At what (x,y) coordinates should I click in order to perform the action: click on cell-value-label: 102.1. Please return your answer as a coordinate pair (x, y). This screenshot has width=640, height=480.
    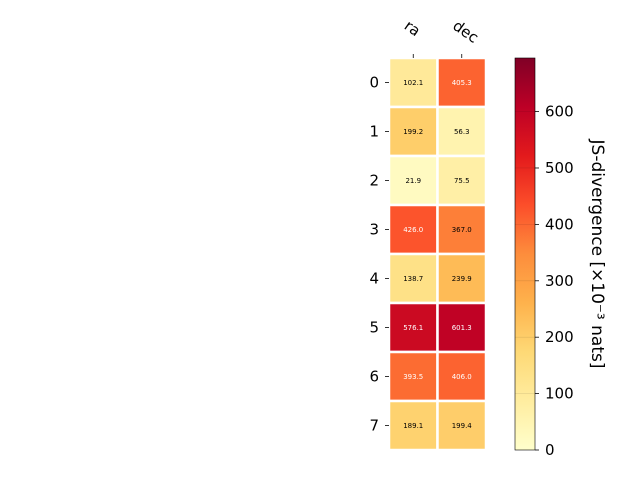
    Looking at the image, I should click on (413, 83).